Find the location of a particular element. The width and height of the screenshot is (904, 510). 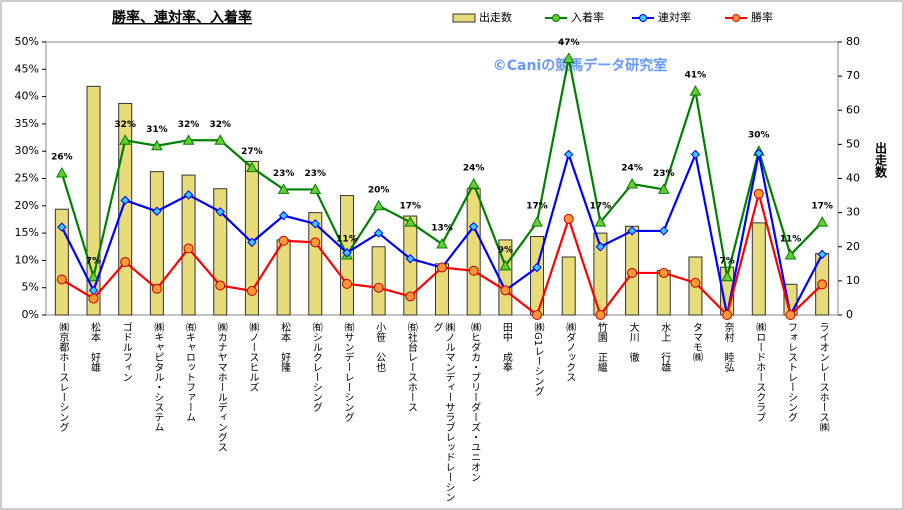

y-tick-label: 40% is located at coordinates (27, 96).